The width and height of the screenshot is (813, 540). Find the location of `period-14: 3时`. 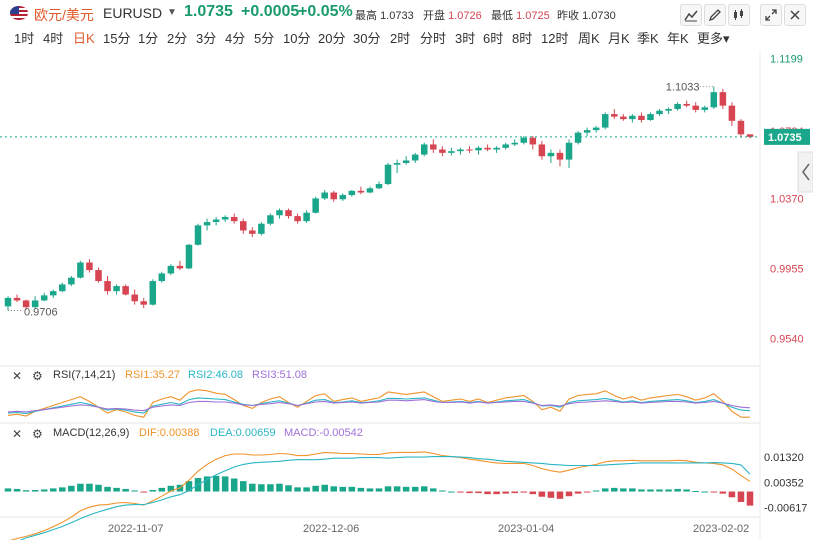

period-14: 3时 is located at coordinates (465, 38).